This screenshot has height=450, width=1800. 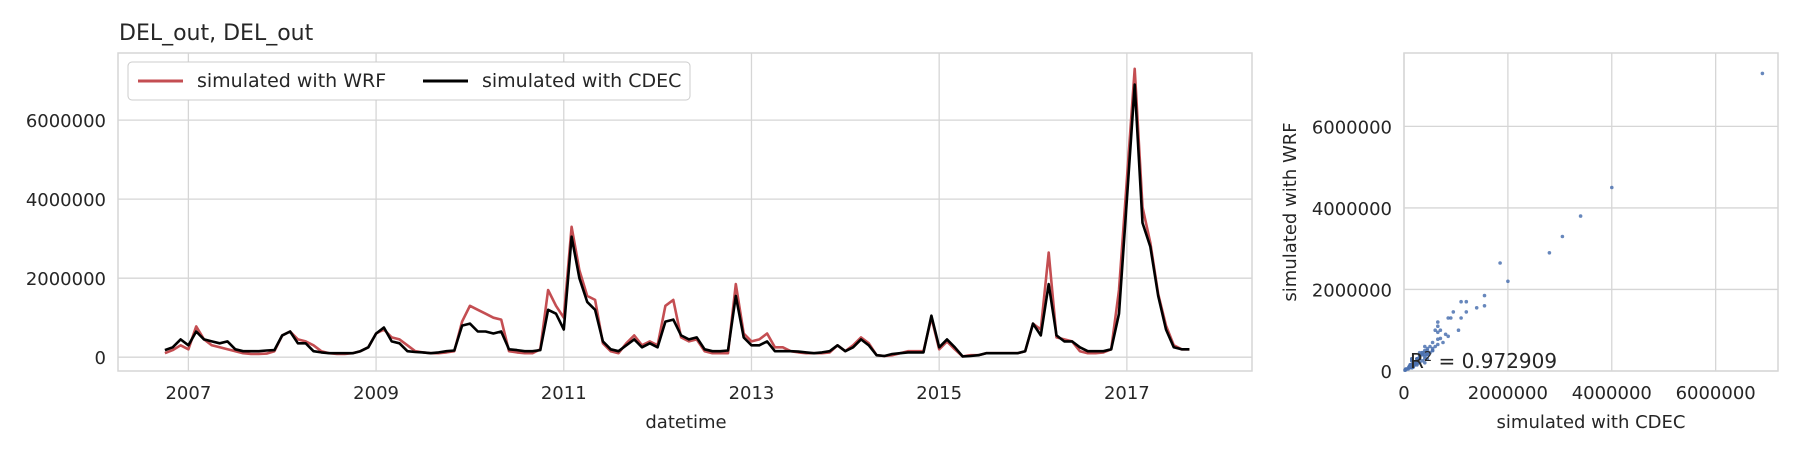 What do you see at coordinates (1127, 393) in the screenshot?
I see `ts-x-tick-label: 2017` at bounding box center [1127, 393].